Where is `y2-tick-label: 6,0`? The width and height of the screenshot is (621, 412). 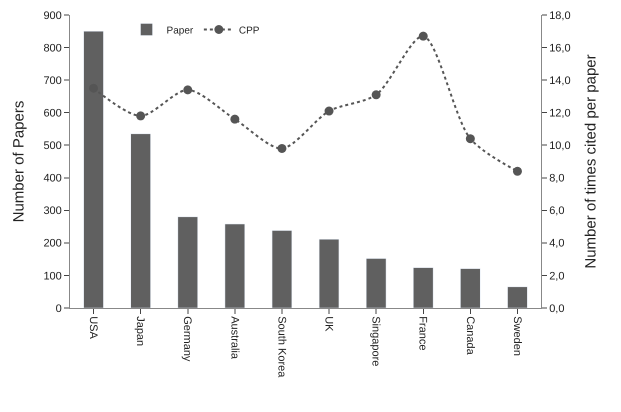
y2-tick-label: 6,0 is located at coordinates (556, 211).